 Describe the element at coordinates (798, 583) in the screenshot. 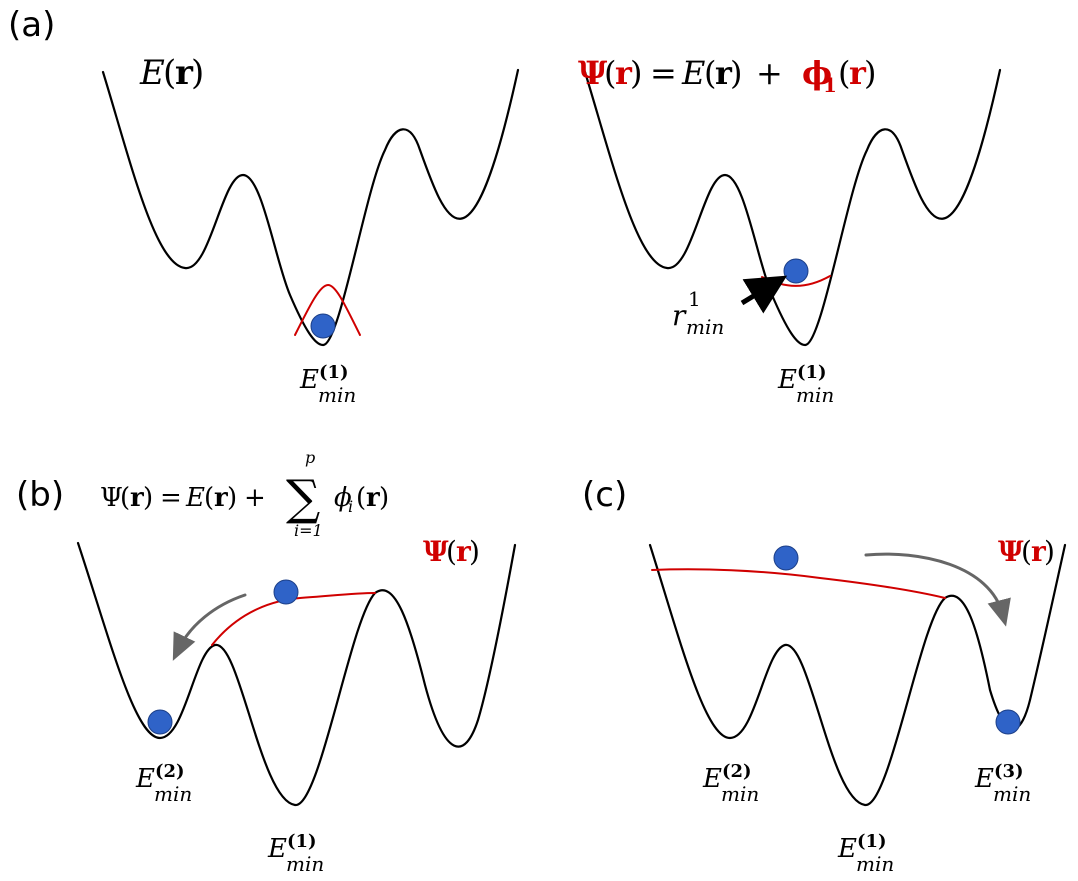

I see `bias-c` at that location.